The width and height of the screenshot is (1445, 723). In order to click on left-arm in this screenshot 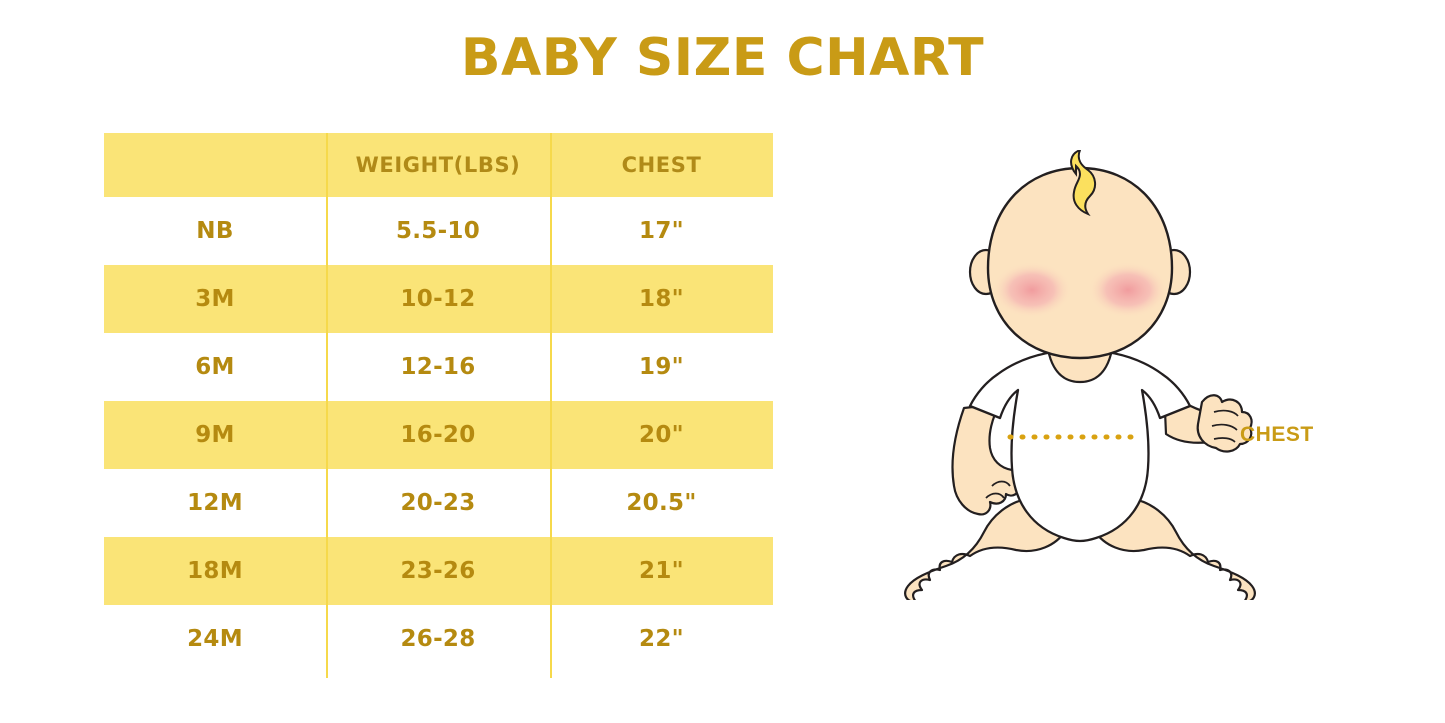, I will do `click(986, 459)`.